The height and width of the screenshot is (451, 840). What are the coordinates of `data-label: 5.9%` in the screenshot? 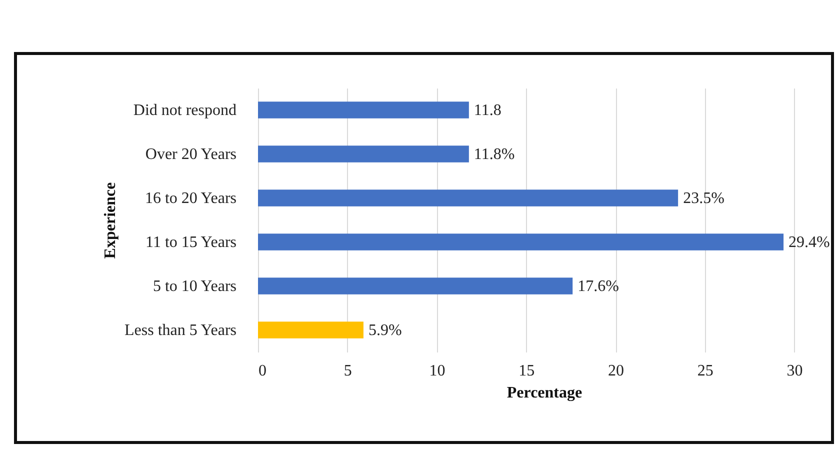 It's located at (385, 330).